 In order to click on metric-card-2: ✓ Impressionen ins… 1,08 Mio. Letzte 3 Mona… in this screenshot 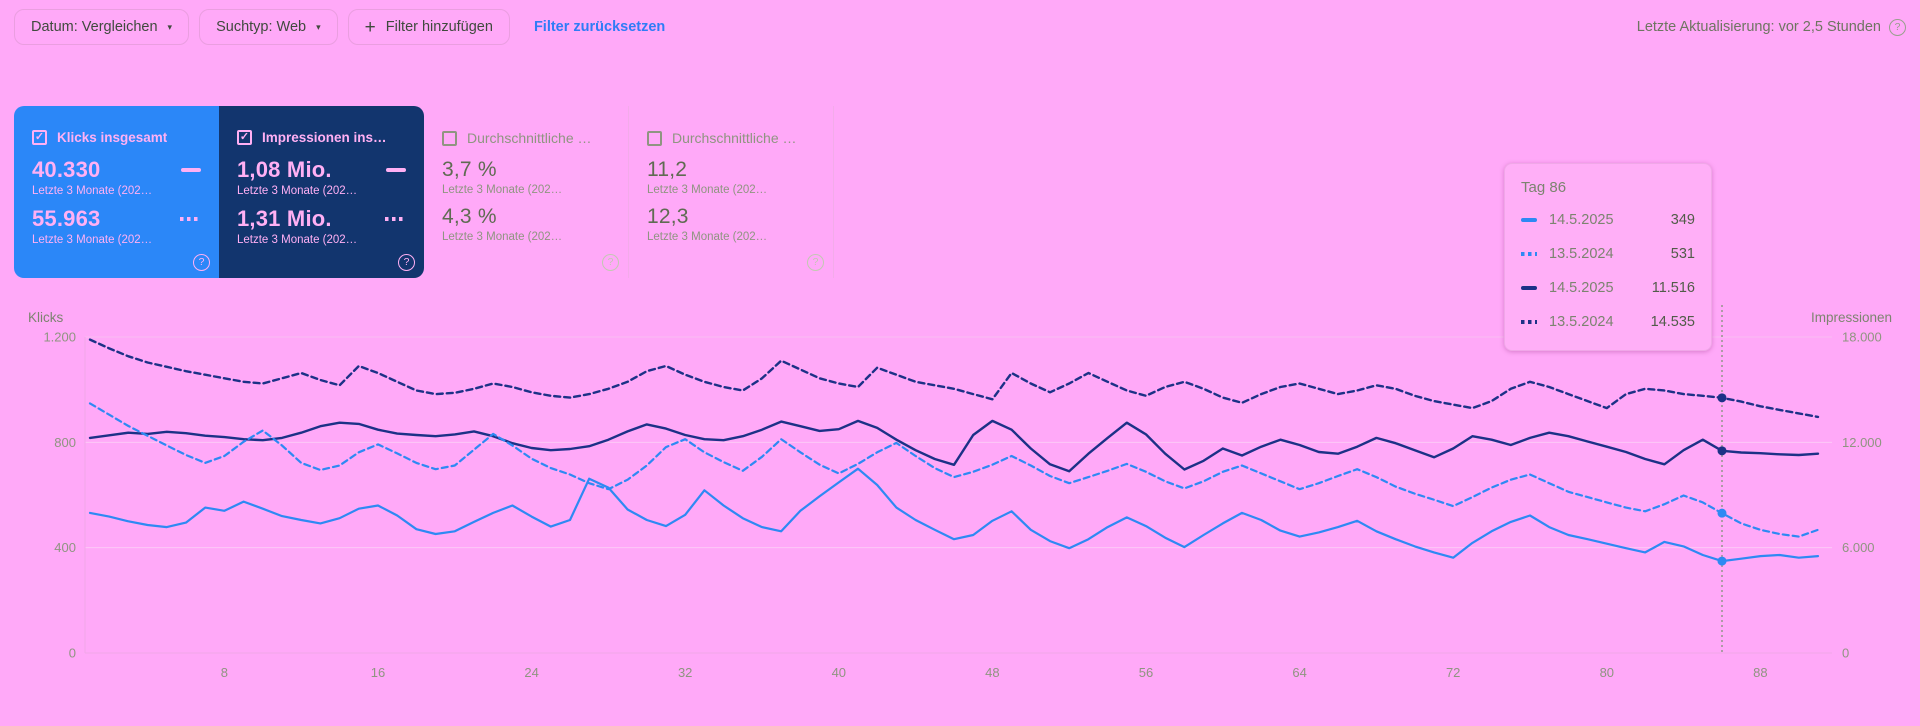, I will do `click(321, 192)`.